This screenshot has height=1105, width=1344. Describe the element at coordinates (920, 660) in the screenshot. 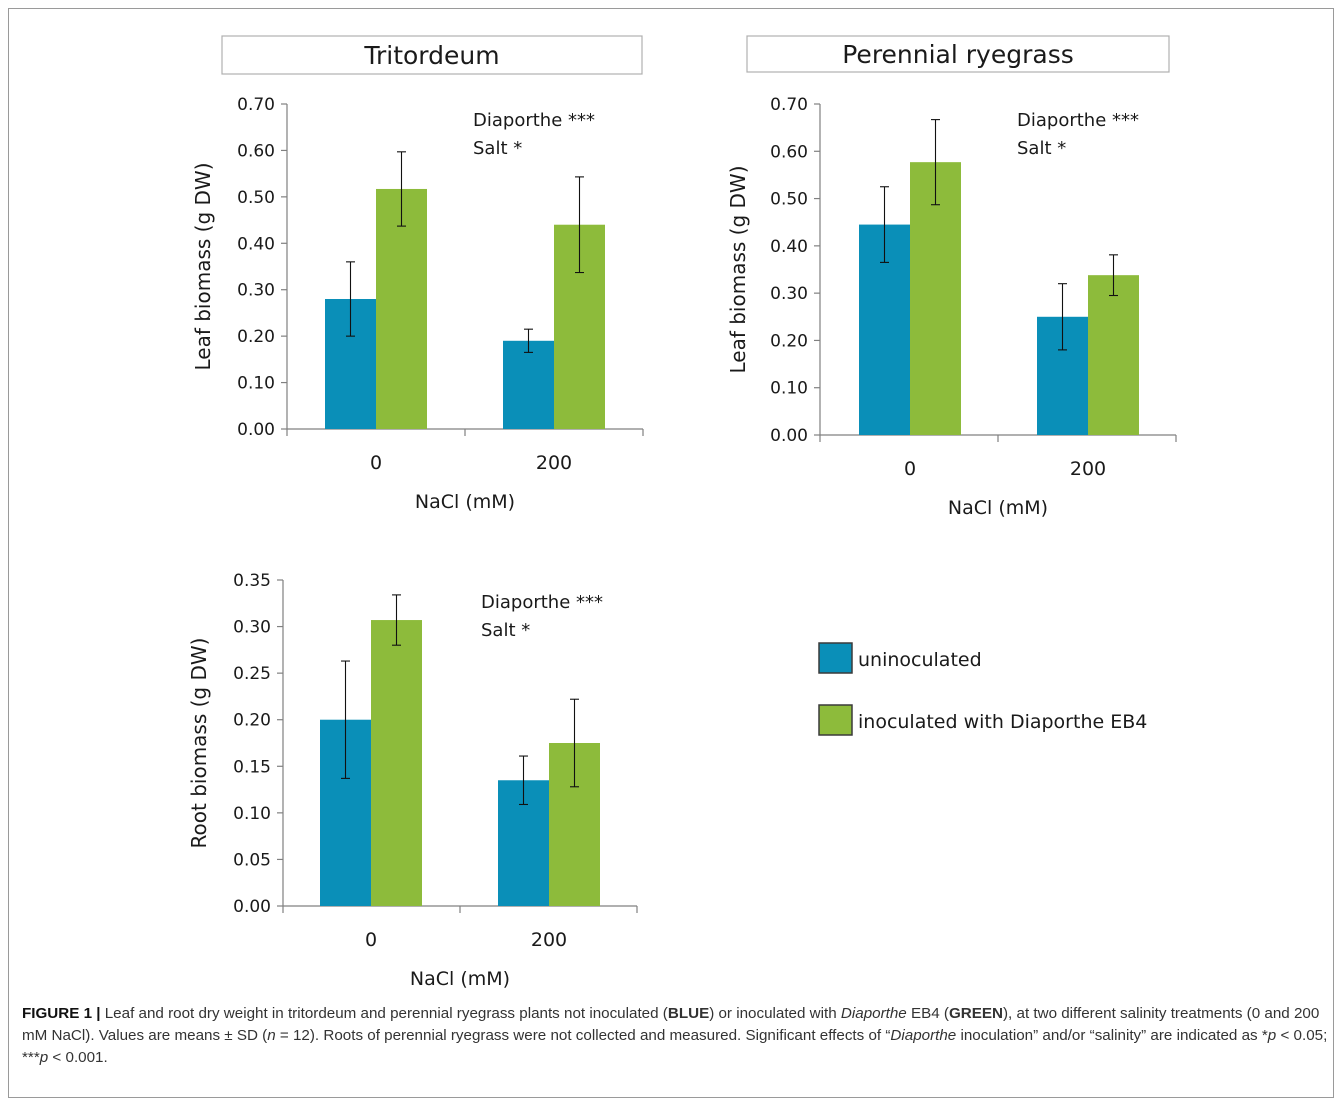

I see `legend-label: uninoculated` at that location.